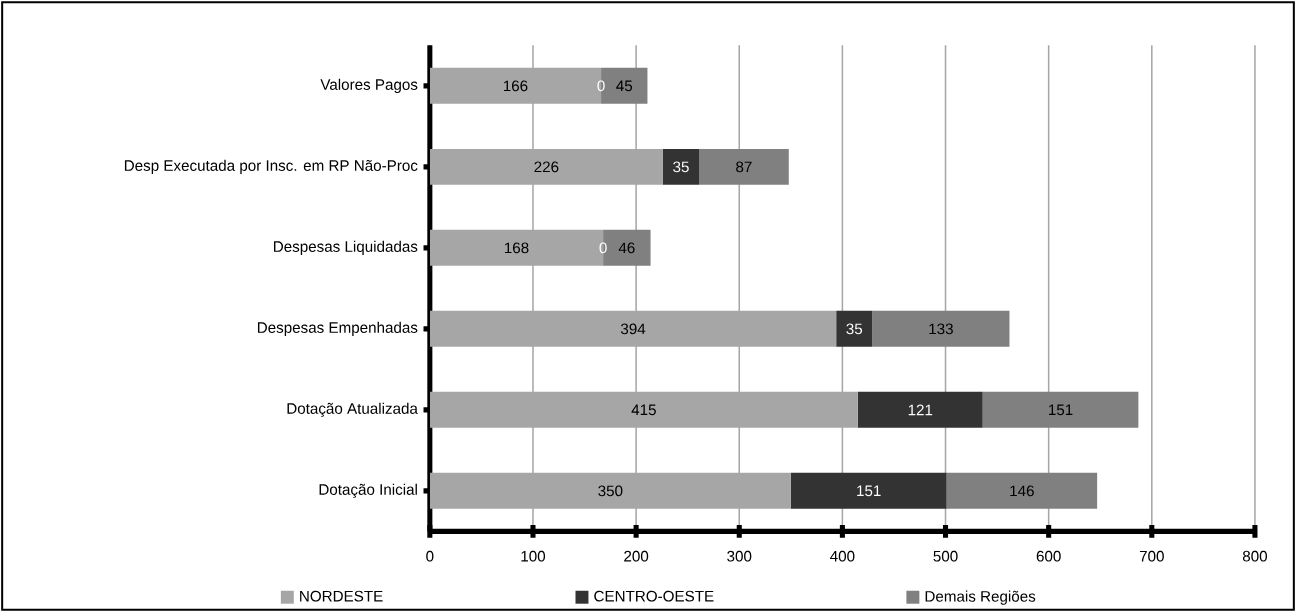  What do you see at coordinates (369, 85) in the screenshot?
I see `y-tick-label: Valores Pagos` at bounding box center [369, 85].